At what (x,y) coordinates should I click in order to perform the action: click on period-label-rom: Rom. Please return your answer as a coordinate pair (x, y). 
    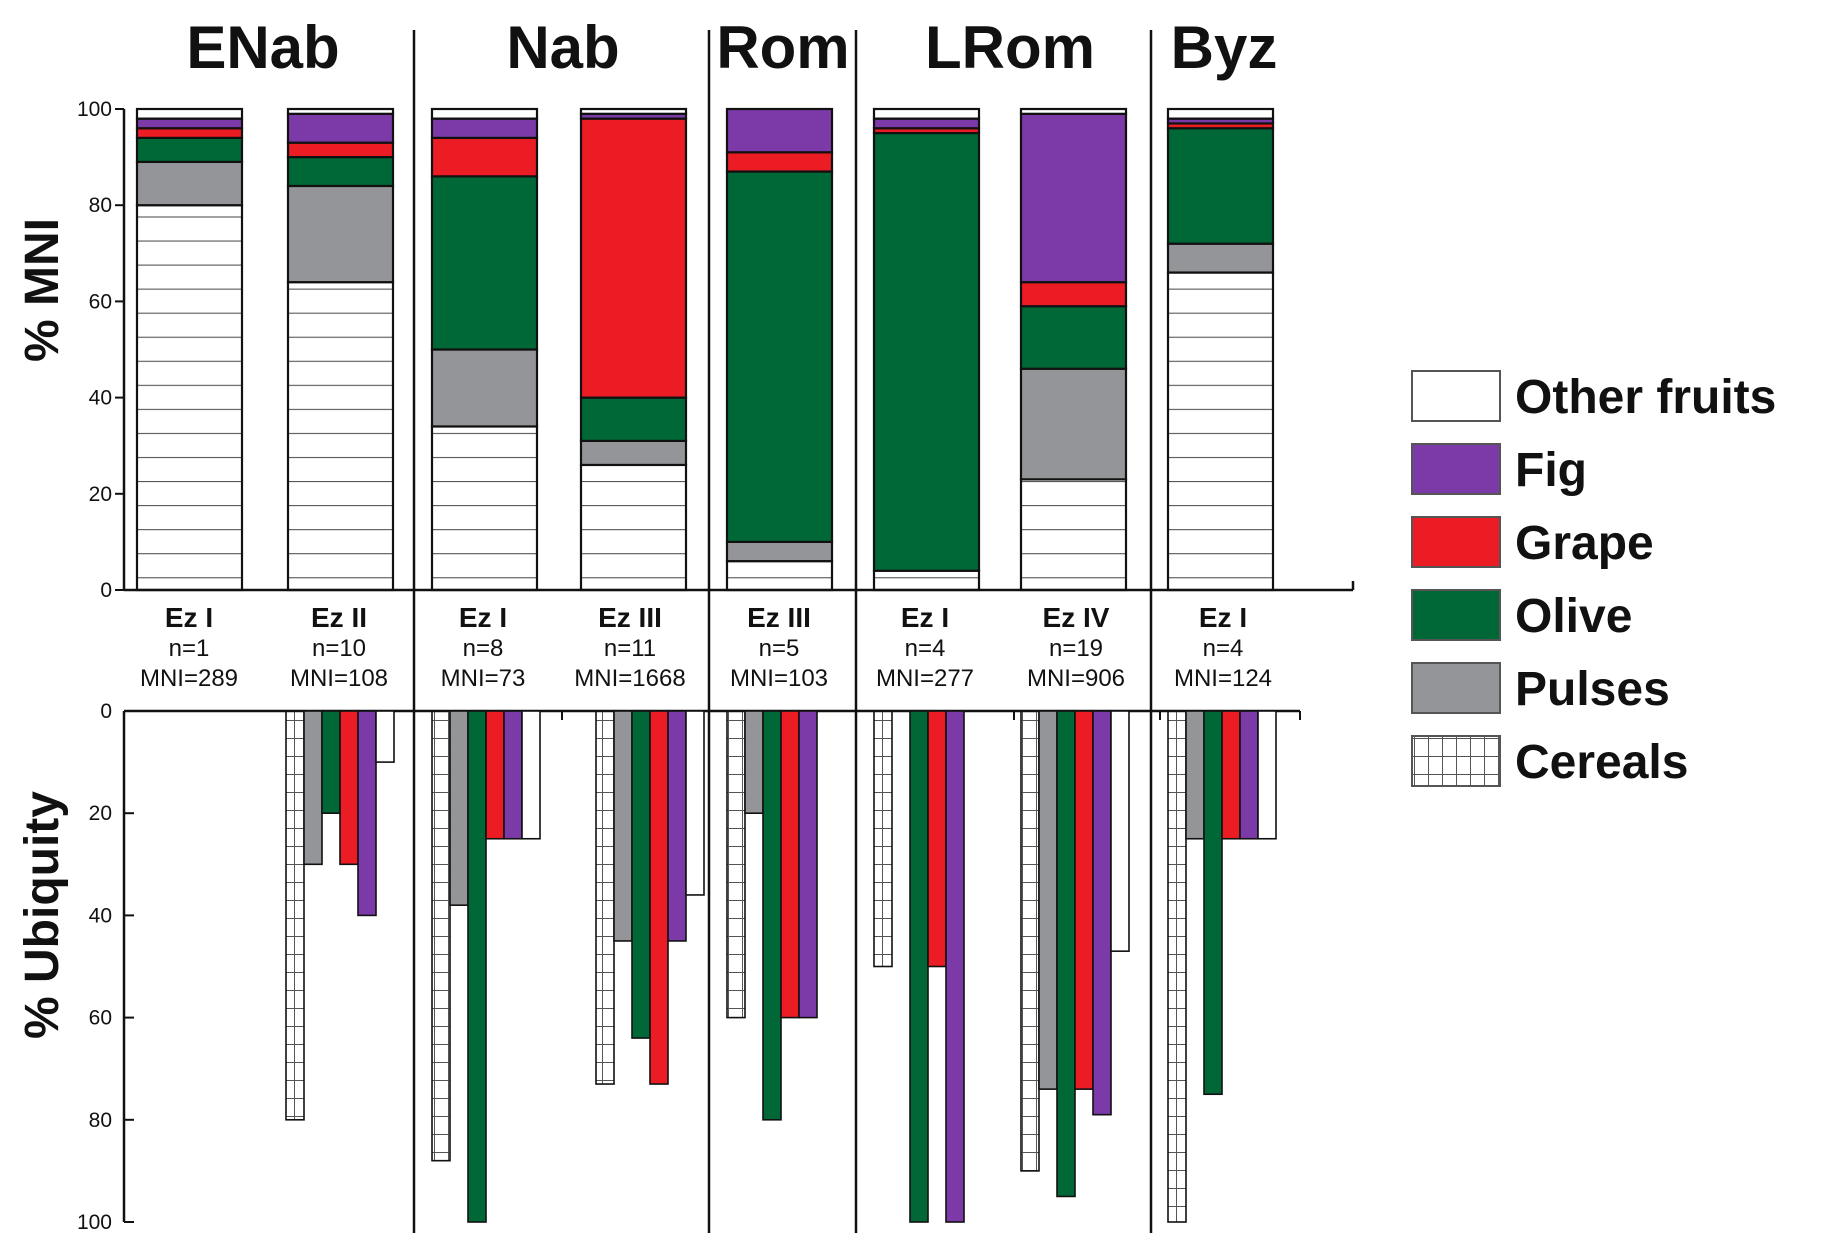
    Looking at the image, I should click on (782, 47).